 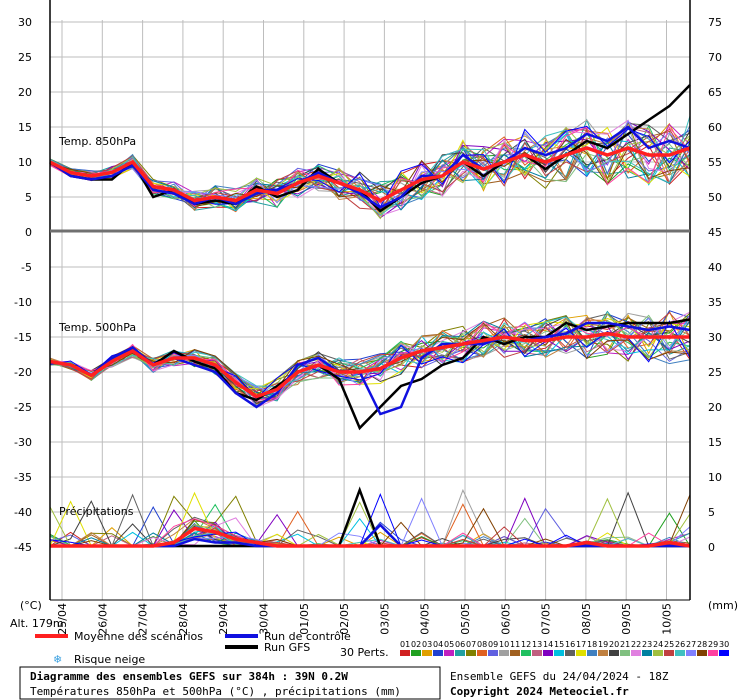 What do you see at coordinates (724, 644) in the screenshot?
I see `member-legend-label: 30` at bounding box center [724, 644].